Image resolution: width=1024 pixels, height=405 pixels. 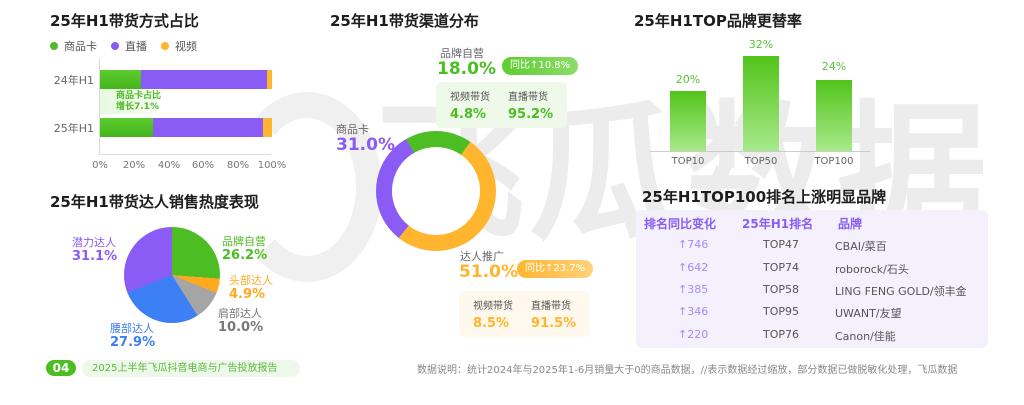 What do you see at coordinates (245, 255) in the screenshot?
I see `value: 26.2%` at bounding box center [245, 255].